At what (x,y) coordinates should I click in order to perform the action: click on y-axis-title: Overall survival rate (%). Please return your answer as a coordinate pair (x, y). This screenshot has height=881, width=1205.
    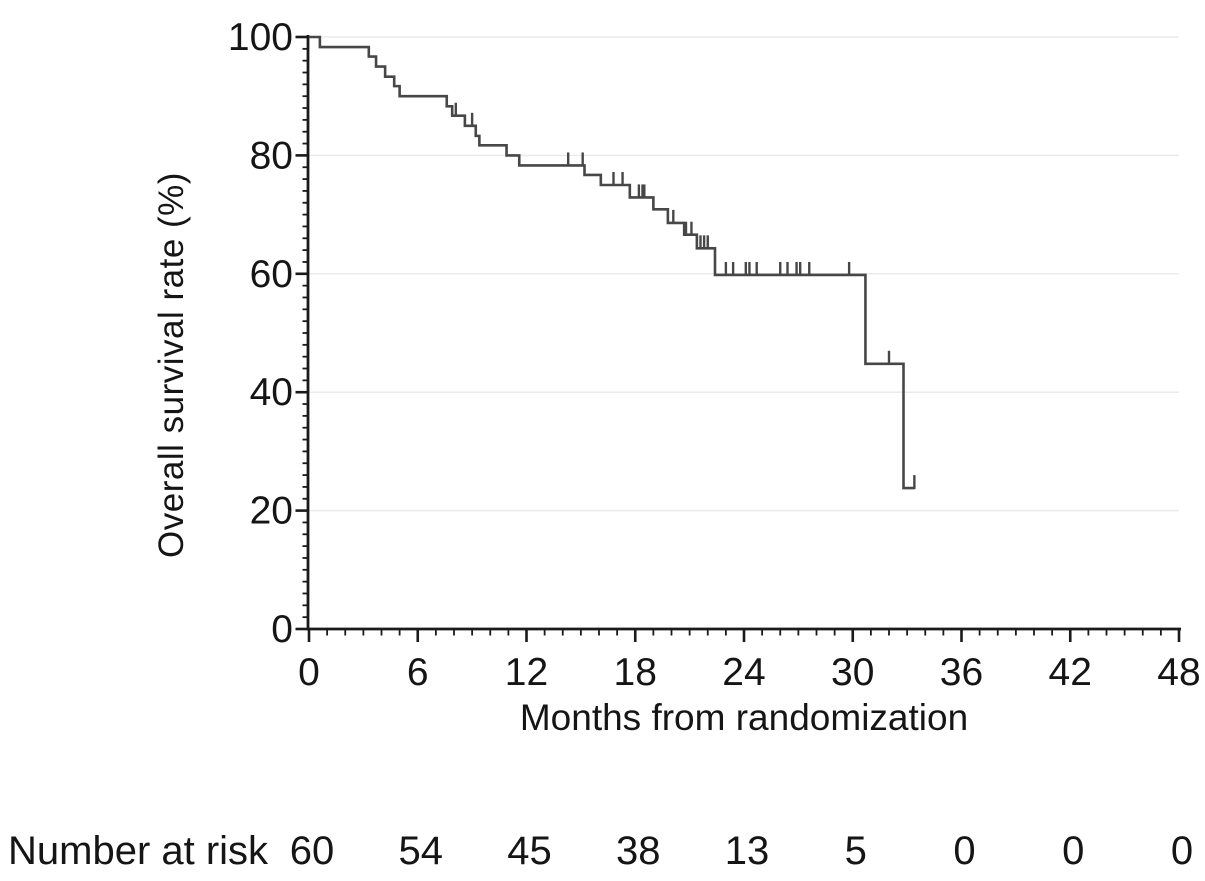
    Looking at the image, I should click on (171, 365).